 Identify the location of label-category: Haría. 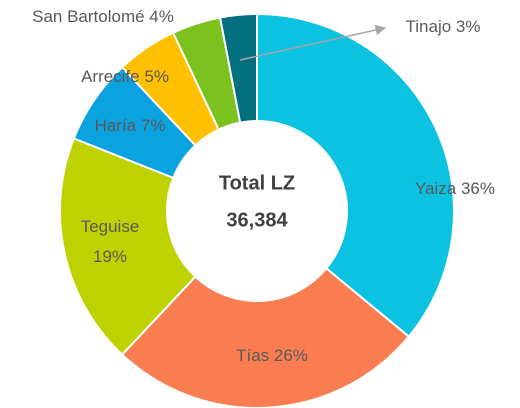
(116, 125).